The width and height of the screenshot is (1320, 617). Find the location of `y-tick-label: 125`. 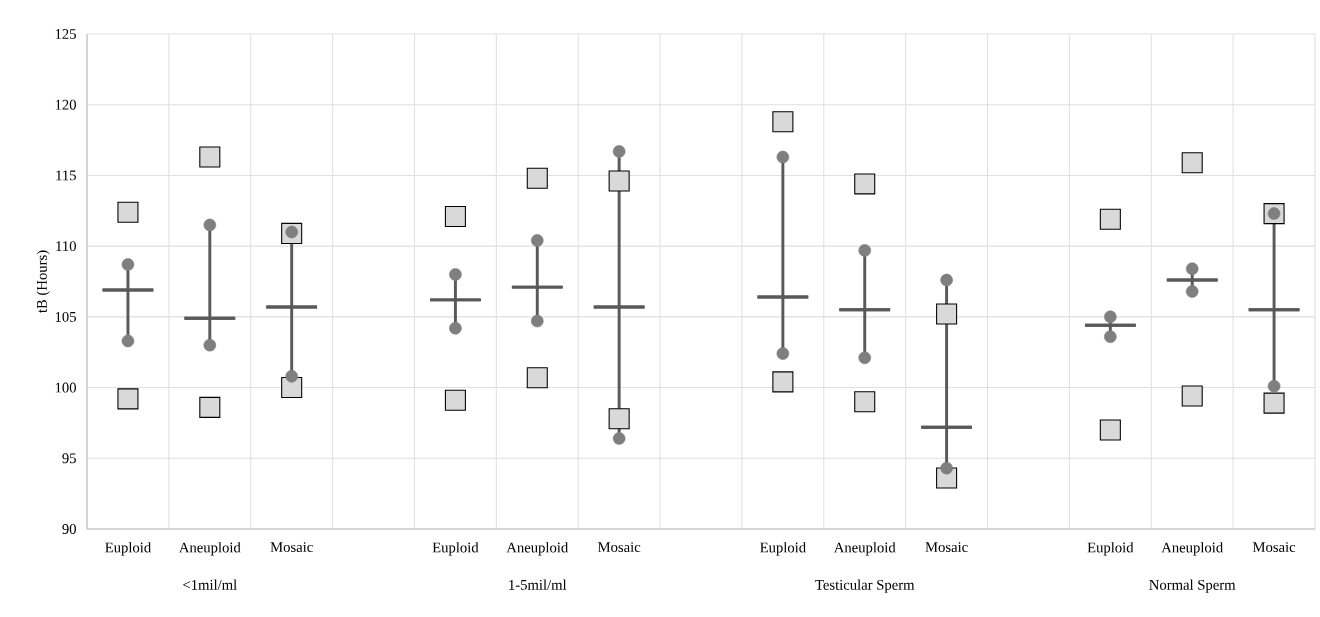

y-tick-label: 125 is located at coordinates (65, 34).